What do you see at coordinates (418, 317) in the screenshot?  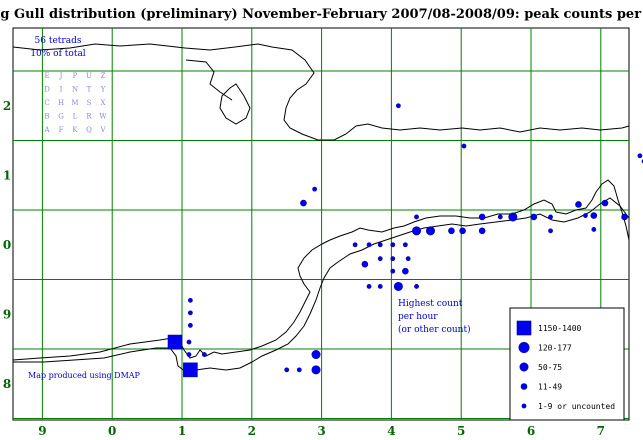 I see `highest-count-line2: per hour` at bounding box center [418, 317].